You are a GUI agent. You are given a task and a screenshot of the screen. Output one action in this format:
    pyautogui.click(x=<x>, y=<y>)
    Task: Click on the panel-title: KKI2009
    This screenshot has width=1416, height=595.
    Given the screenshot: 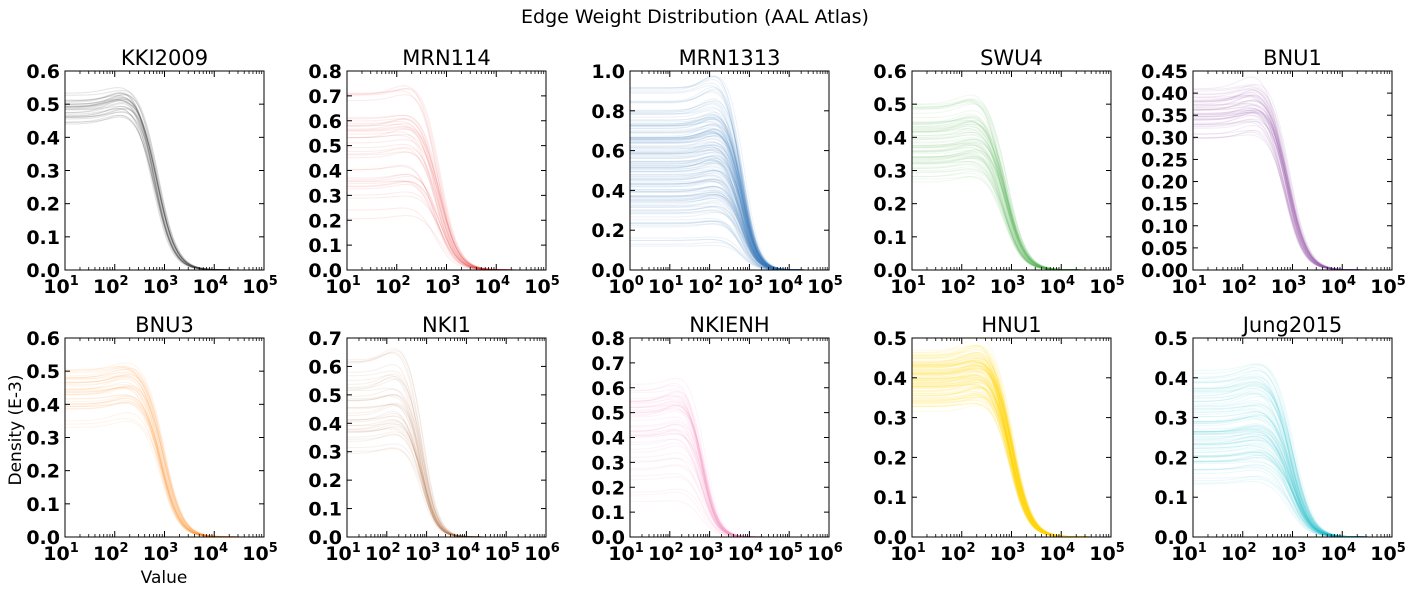 What is the action you would take?
    pyautogui.click(x=164, y=58)
    